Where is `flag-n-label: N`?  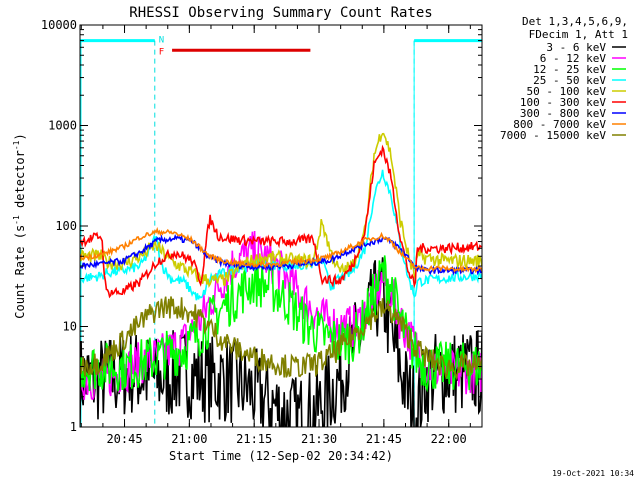
flag-n-label: N is located at coordinates (161, 41).